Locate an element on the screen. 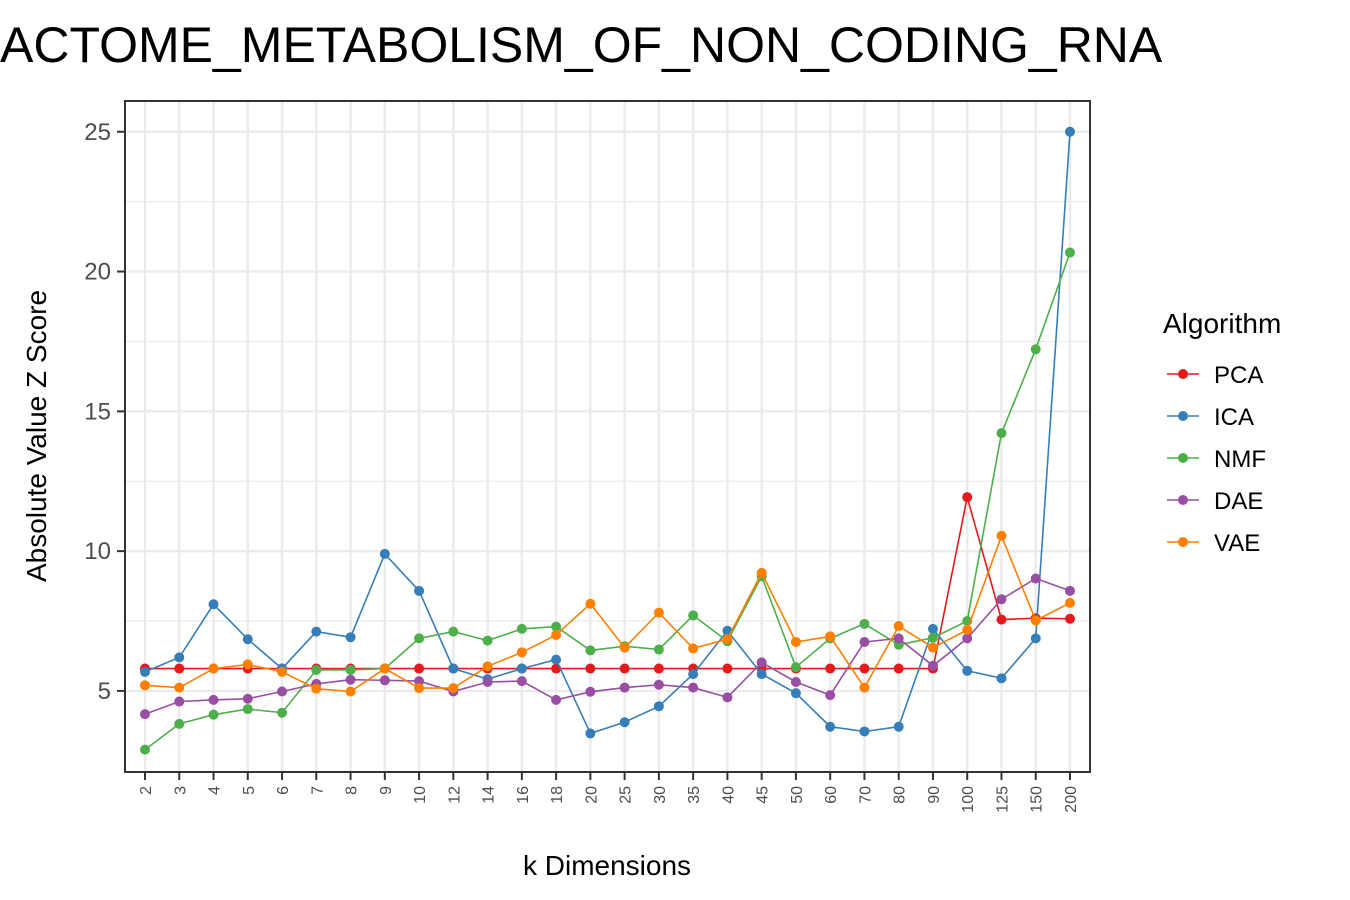  series-dae is located at coordinates (607, 646).